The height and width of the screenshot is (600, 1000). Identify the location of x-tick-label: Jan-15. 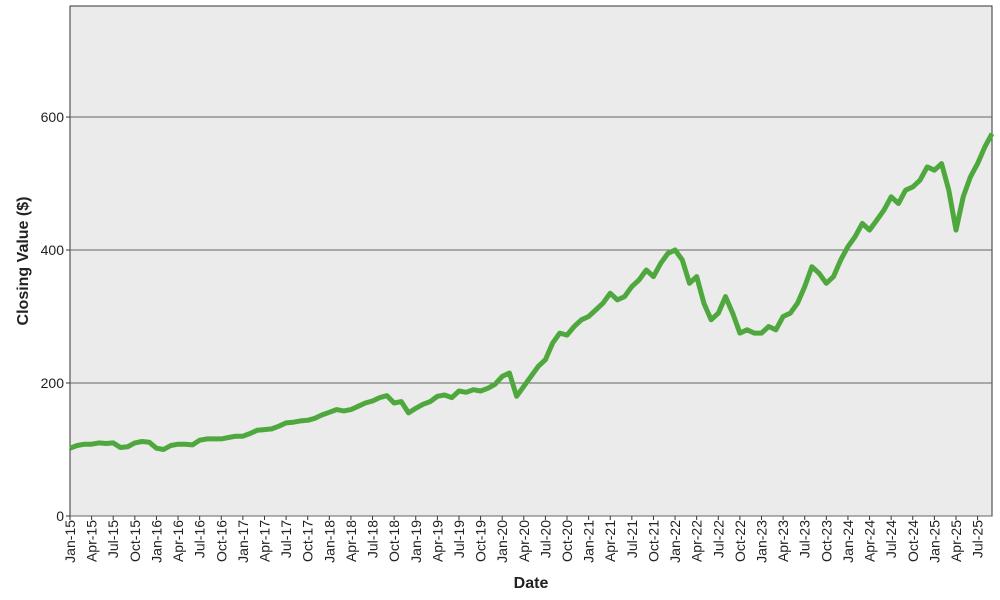
(70, 541).